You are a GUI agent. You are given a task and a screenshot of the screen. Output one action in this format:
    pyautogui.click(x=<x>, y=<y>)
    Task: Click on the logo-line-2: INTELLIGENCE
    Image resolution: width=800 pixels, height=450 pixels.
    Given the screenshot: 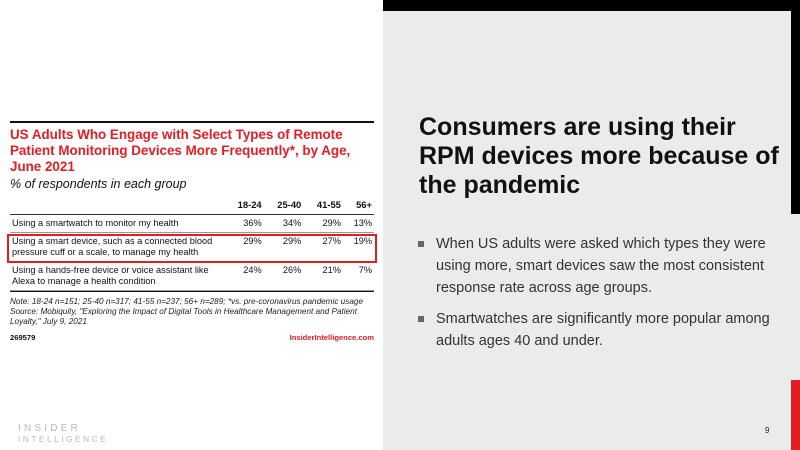 What is the action you would take?
    pyautogui.click(x=63, y=439)
    